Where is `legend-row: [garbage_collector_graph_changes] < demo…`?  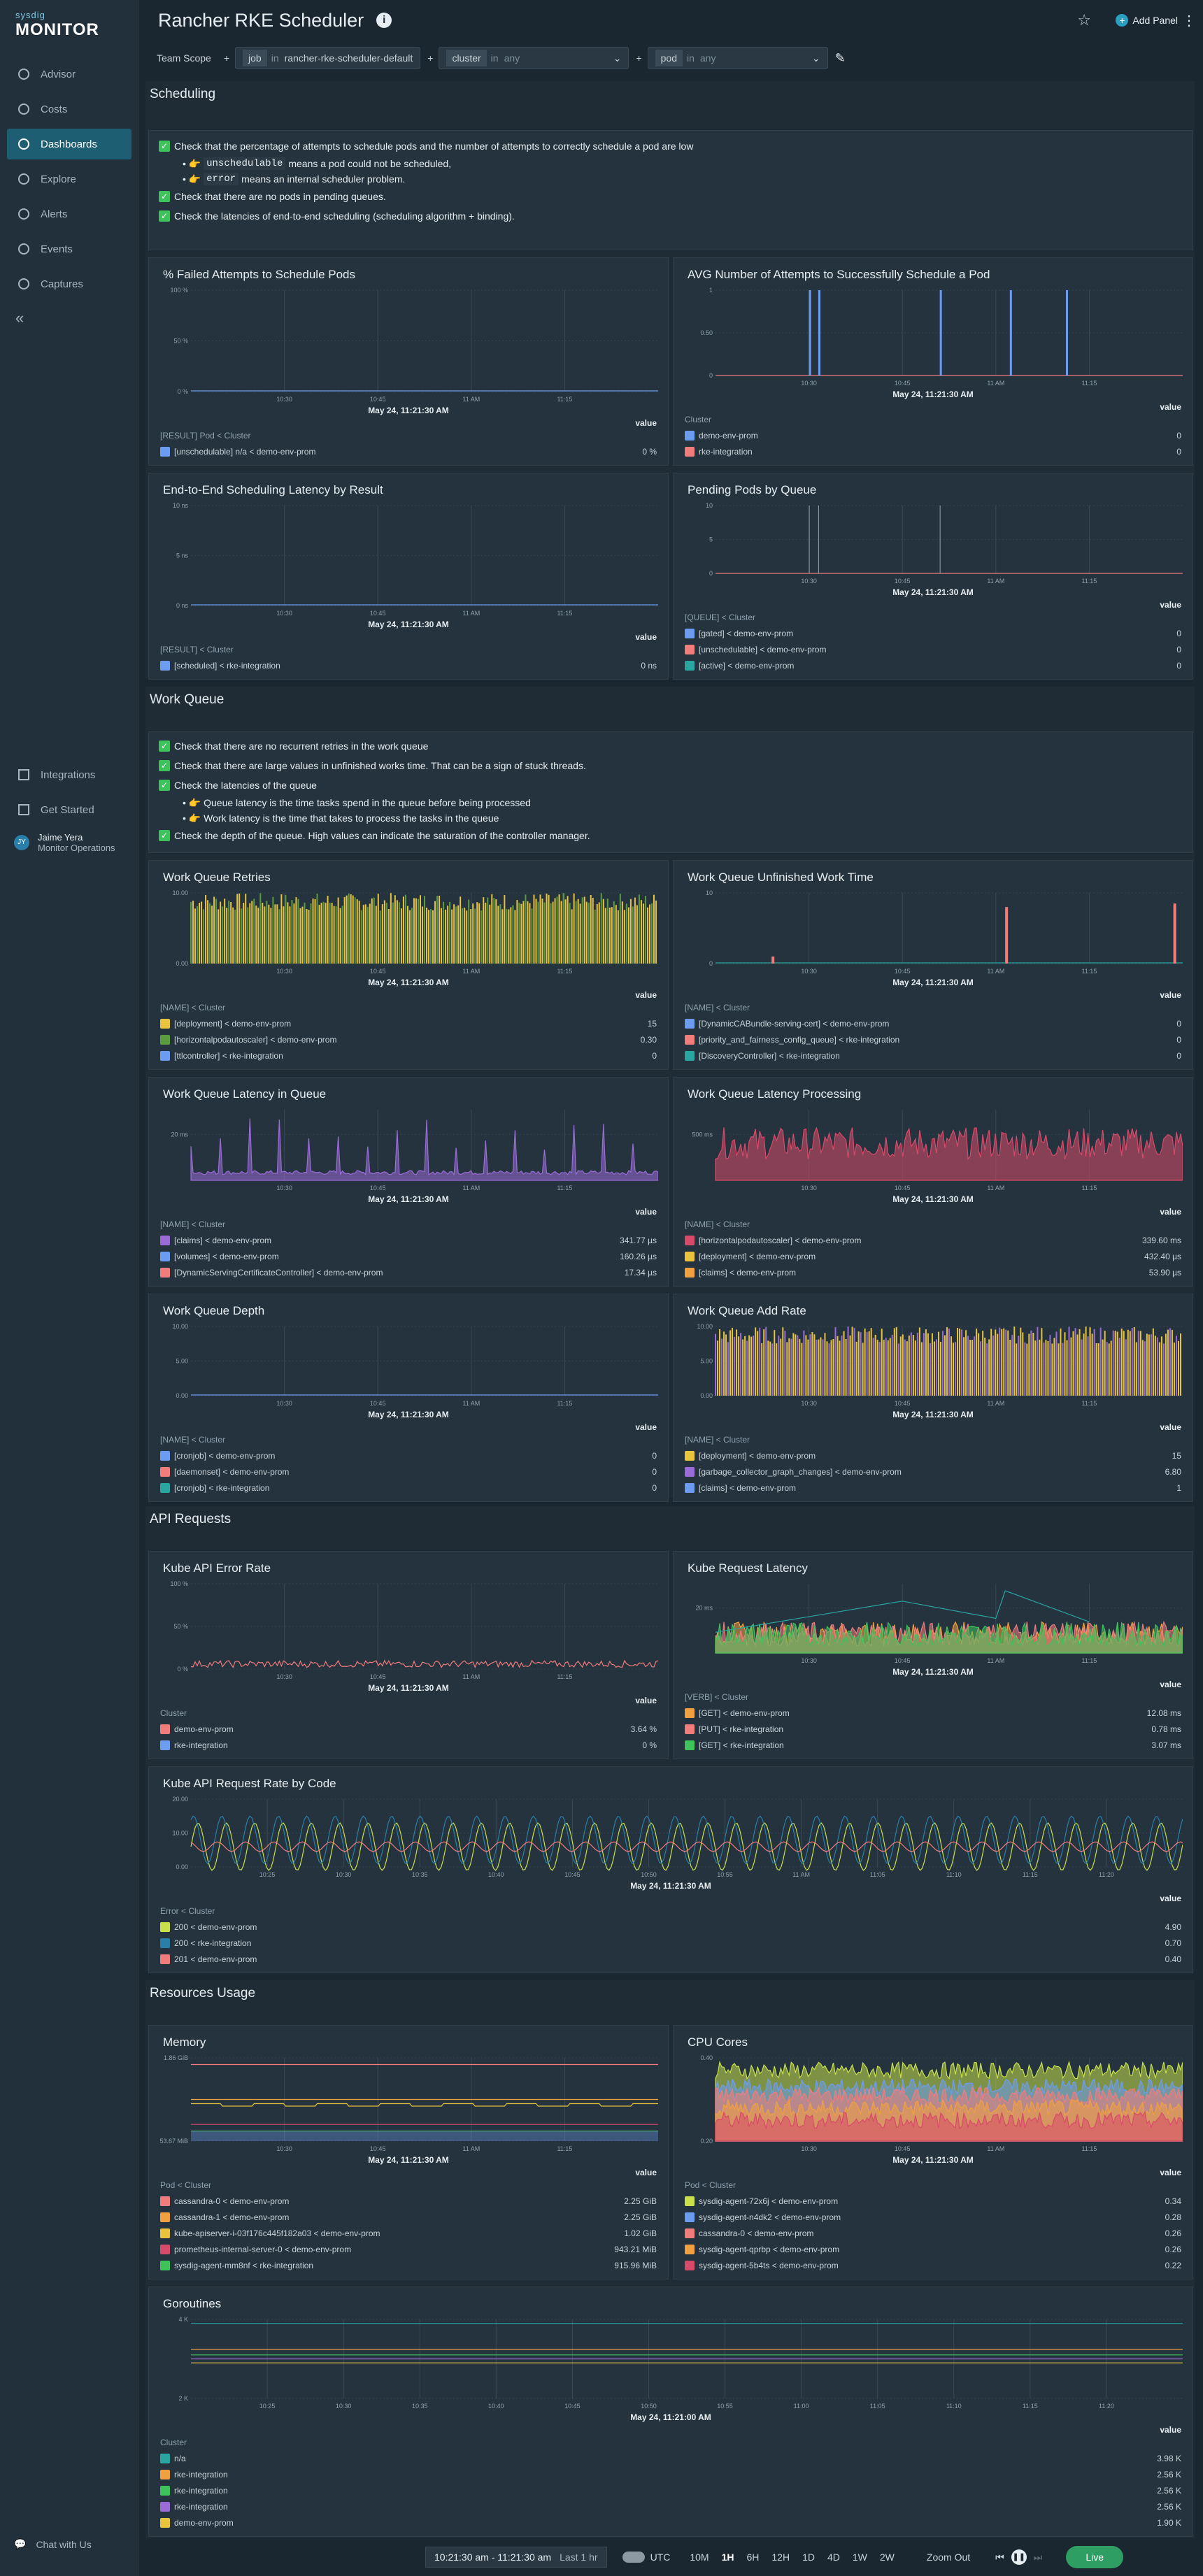 legend-row: [garbage_collector_graph_changes] < demo… is located at coordinates (933, 1472).